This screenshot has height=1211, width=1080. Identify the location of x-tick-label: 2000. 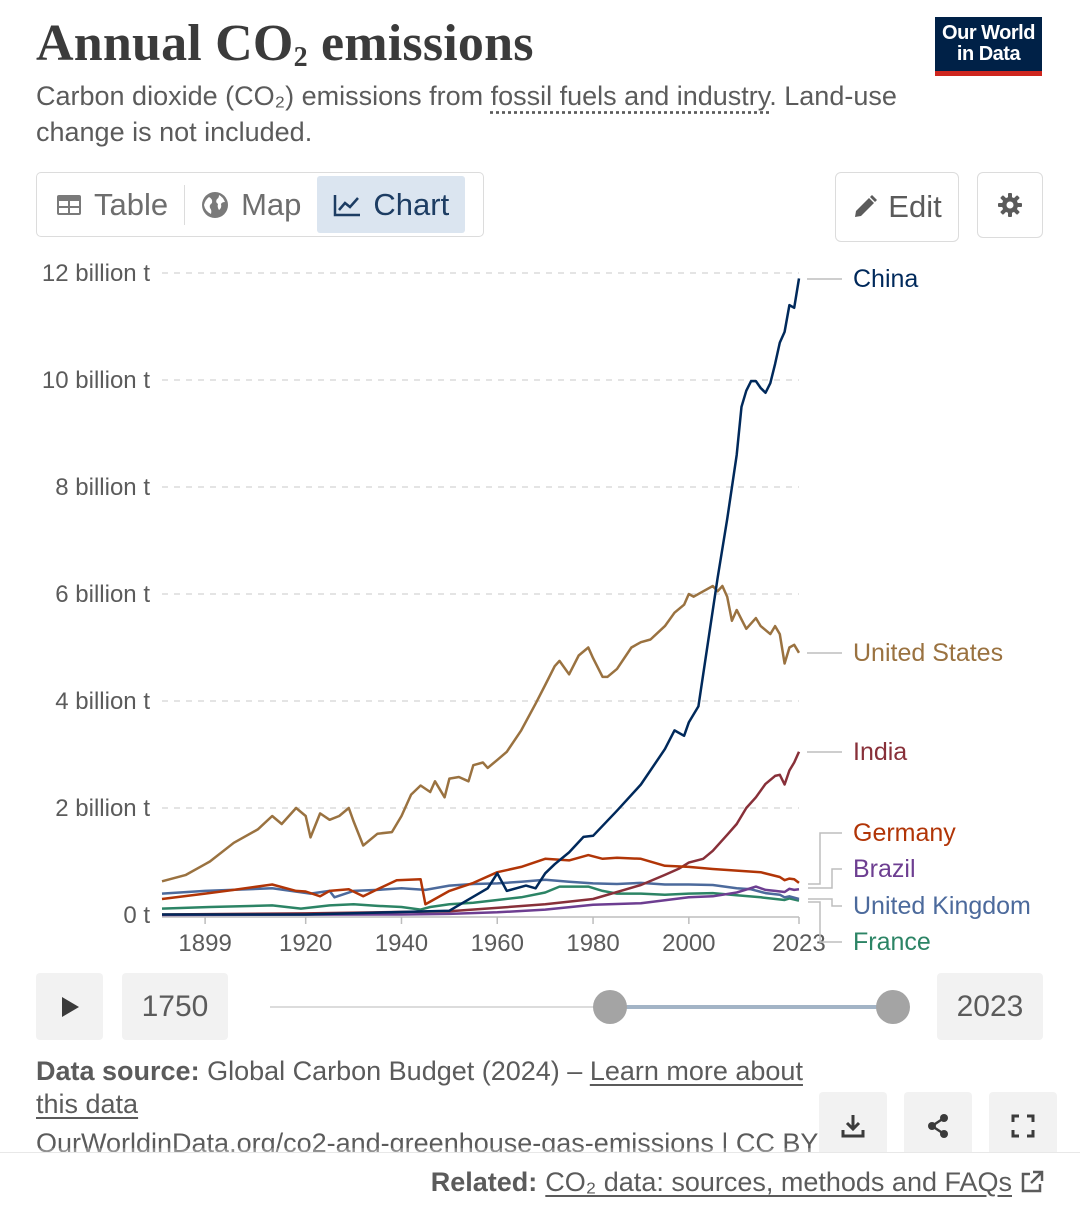
(688, 943).